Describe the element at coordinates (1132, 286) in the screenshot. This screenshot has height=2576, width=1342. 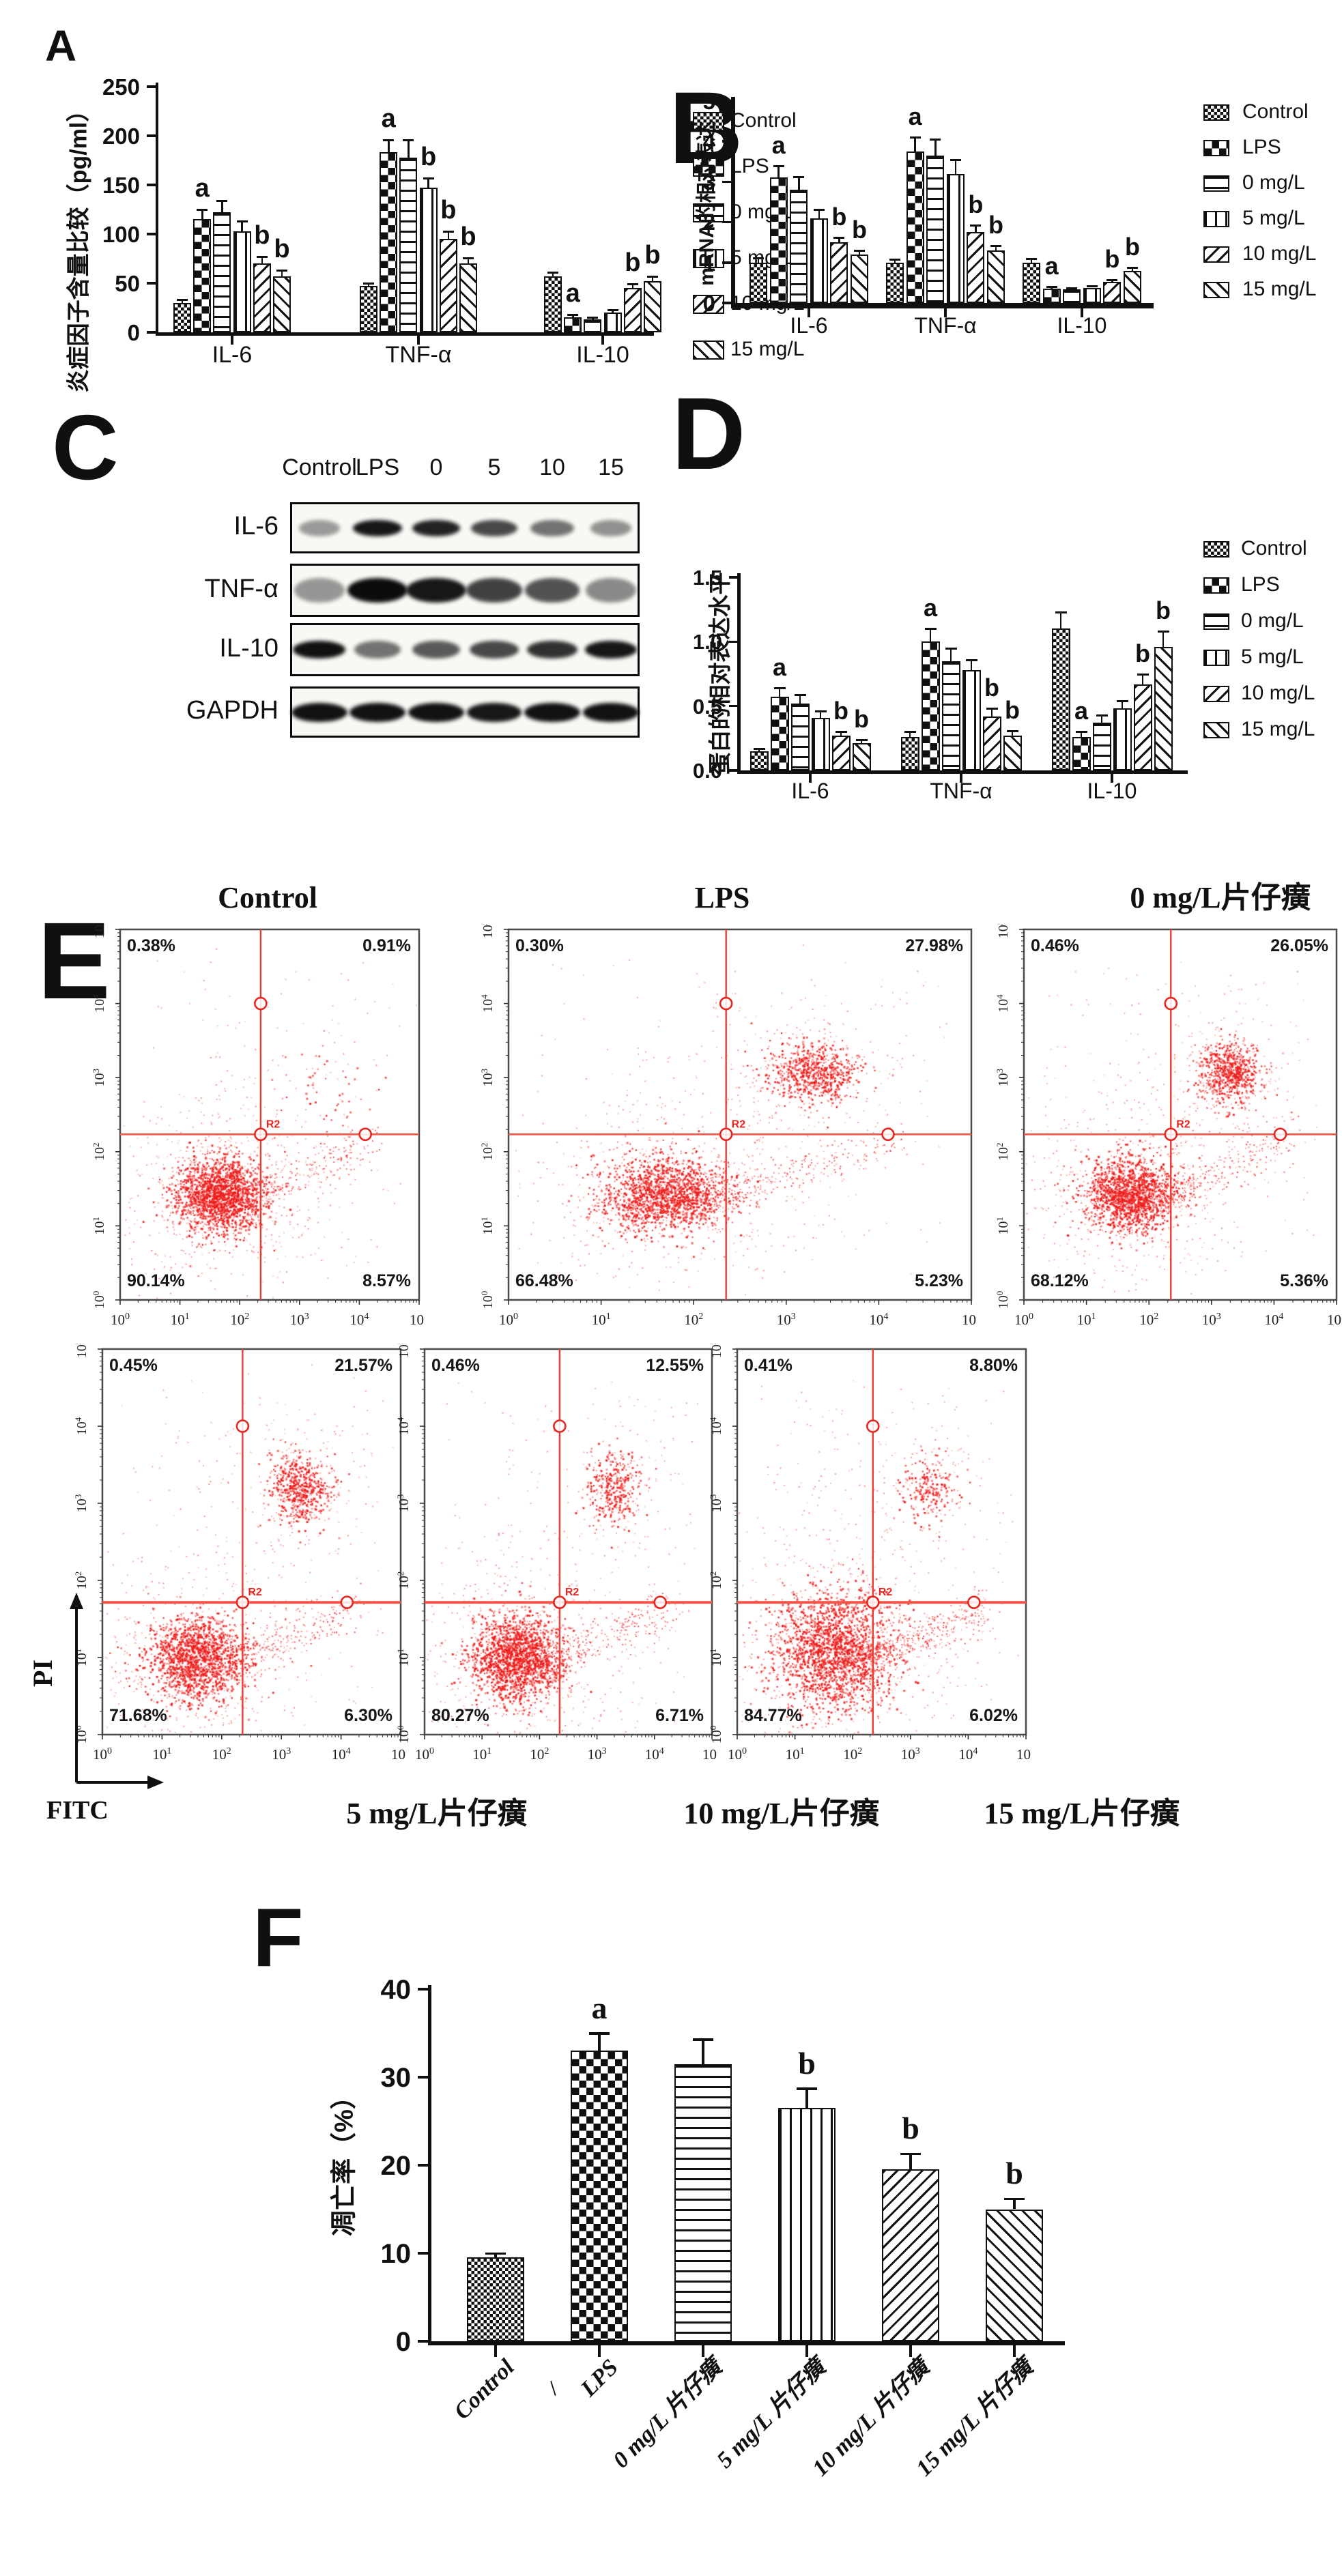
I see `bar-B-IL-10-15-mg-L` at that location.